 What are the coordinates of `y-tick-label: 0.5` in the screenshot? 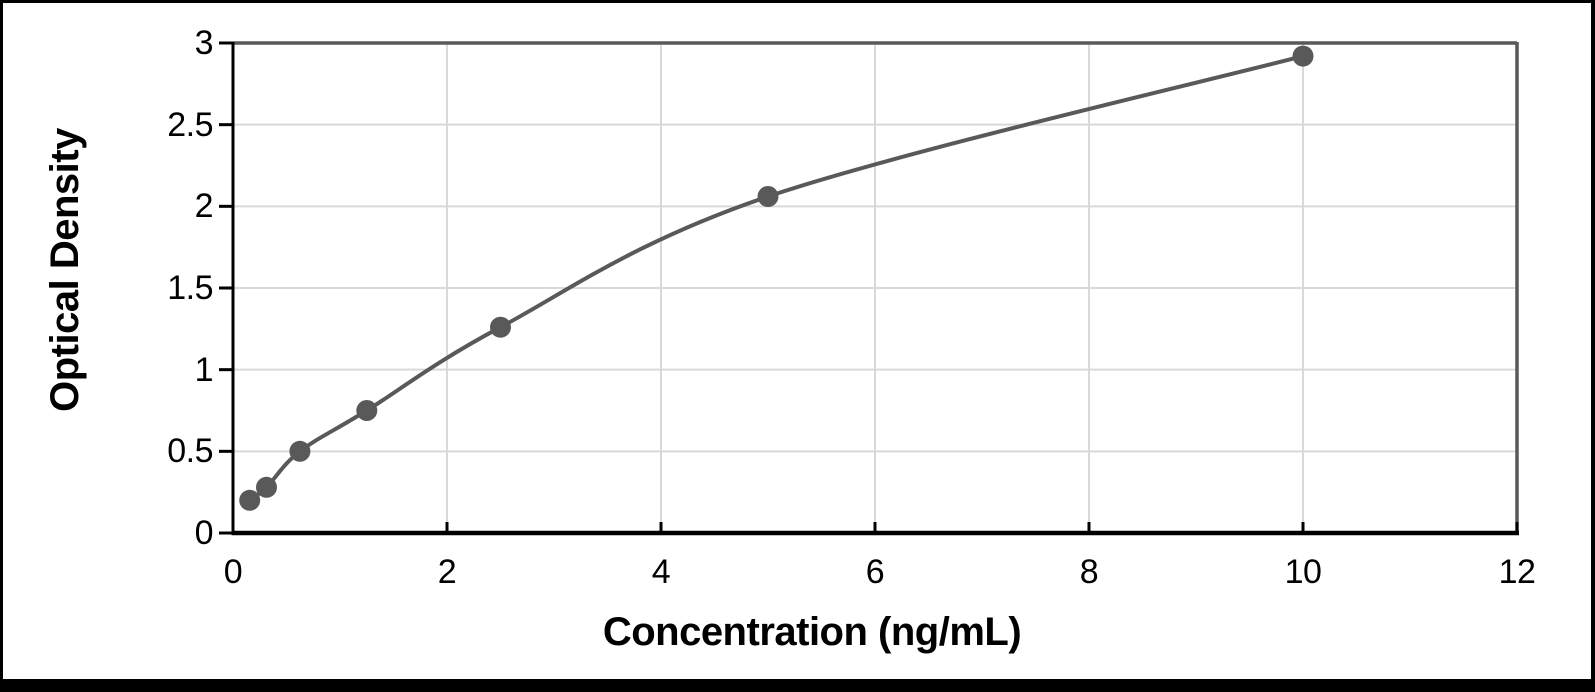 It's located at (190, 451).